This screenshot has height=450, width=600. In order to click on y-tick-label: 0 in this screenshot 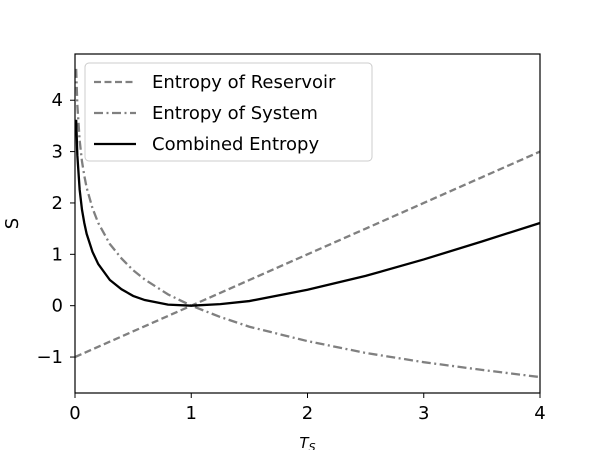, I will do `click(57, 306)`.